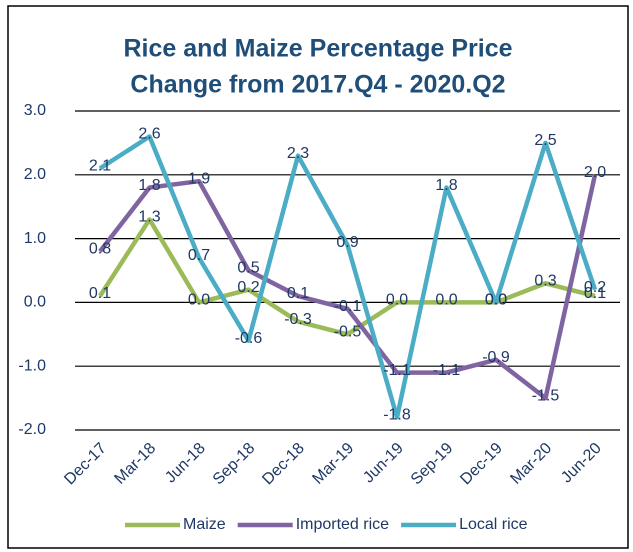 This screenshot has width=633, height=552. Describe the element at coordinates (100, 249) in the screenshot. I see `data-label: 0.8` at that location.